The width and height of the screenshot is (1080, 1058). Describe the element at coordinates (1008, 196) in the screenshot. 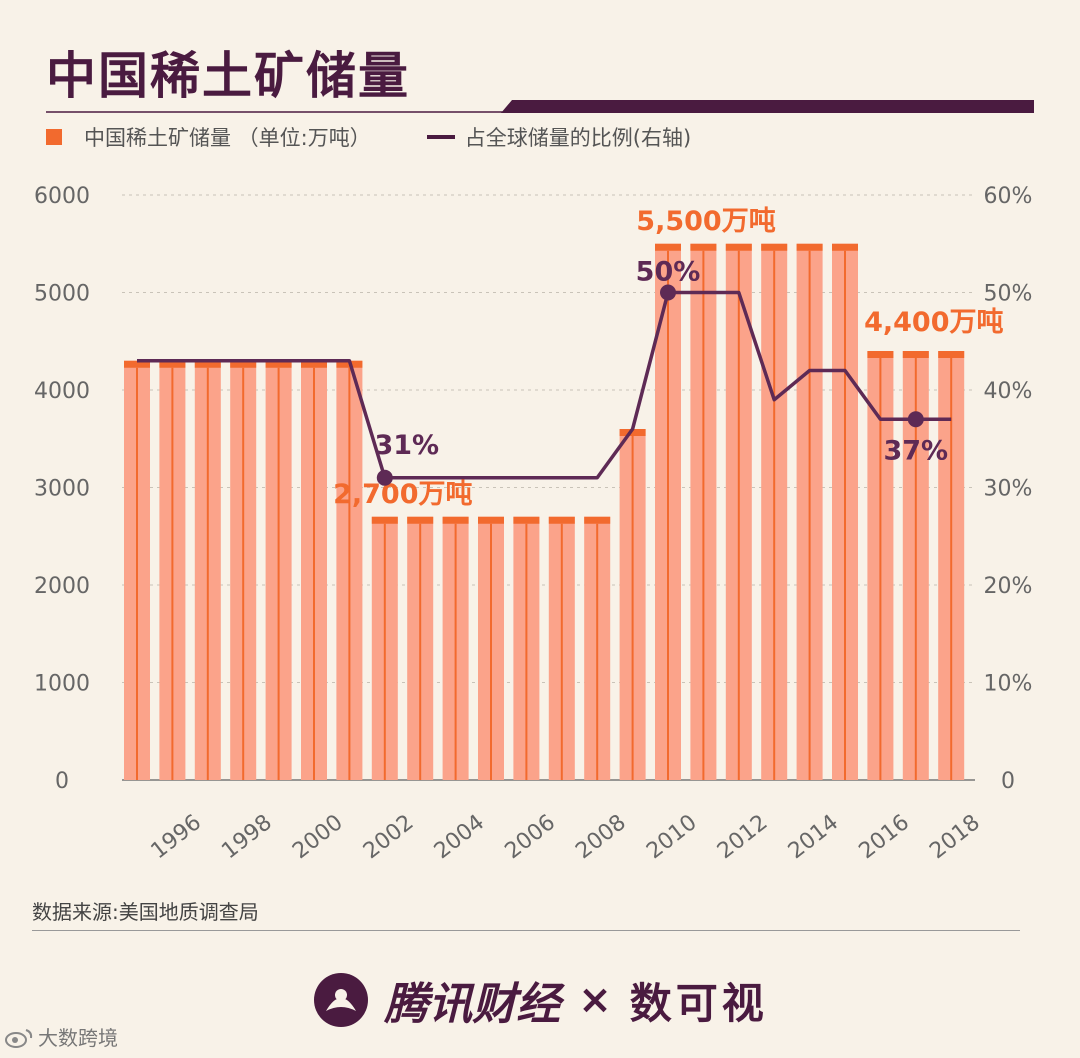

I see `y-right-tick-label: 60%` at that location.